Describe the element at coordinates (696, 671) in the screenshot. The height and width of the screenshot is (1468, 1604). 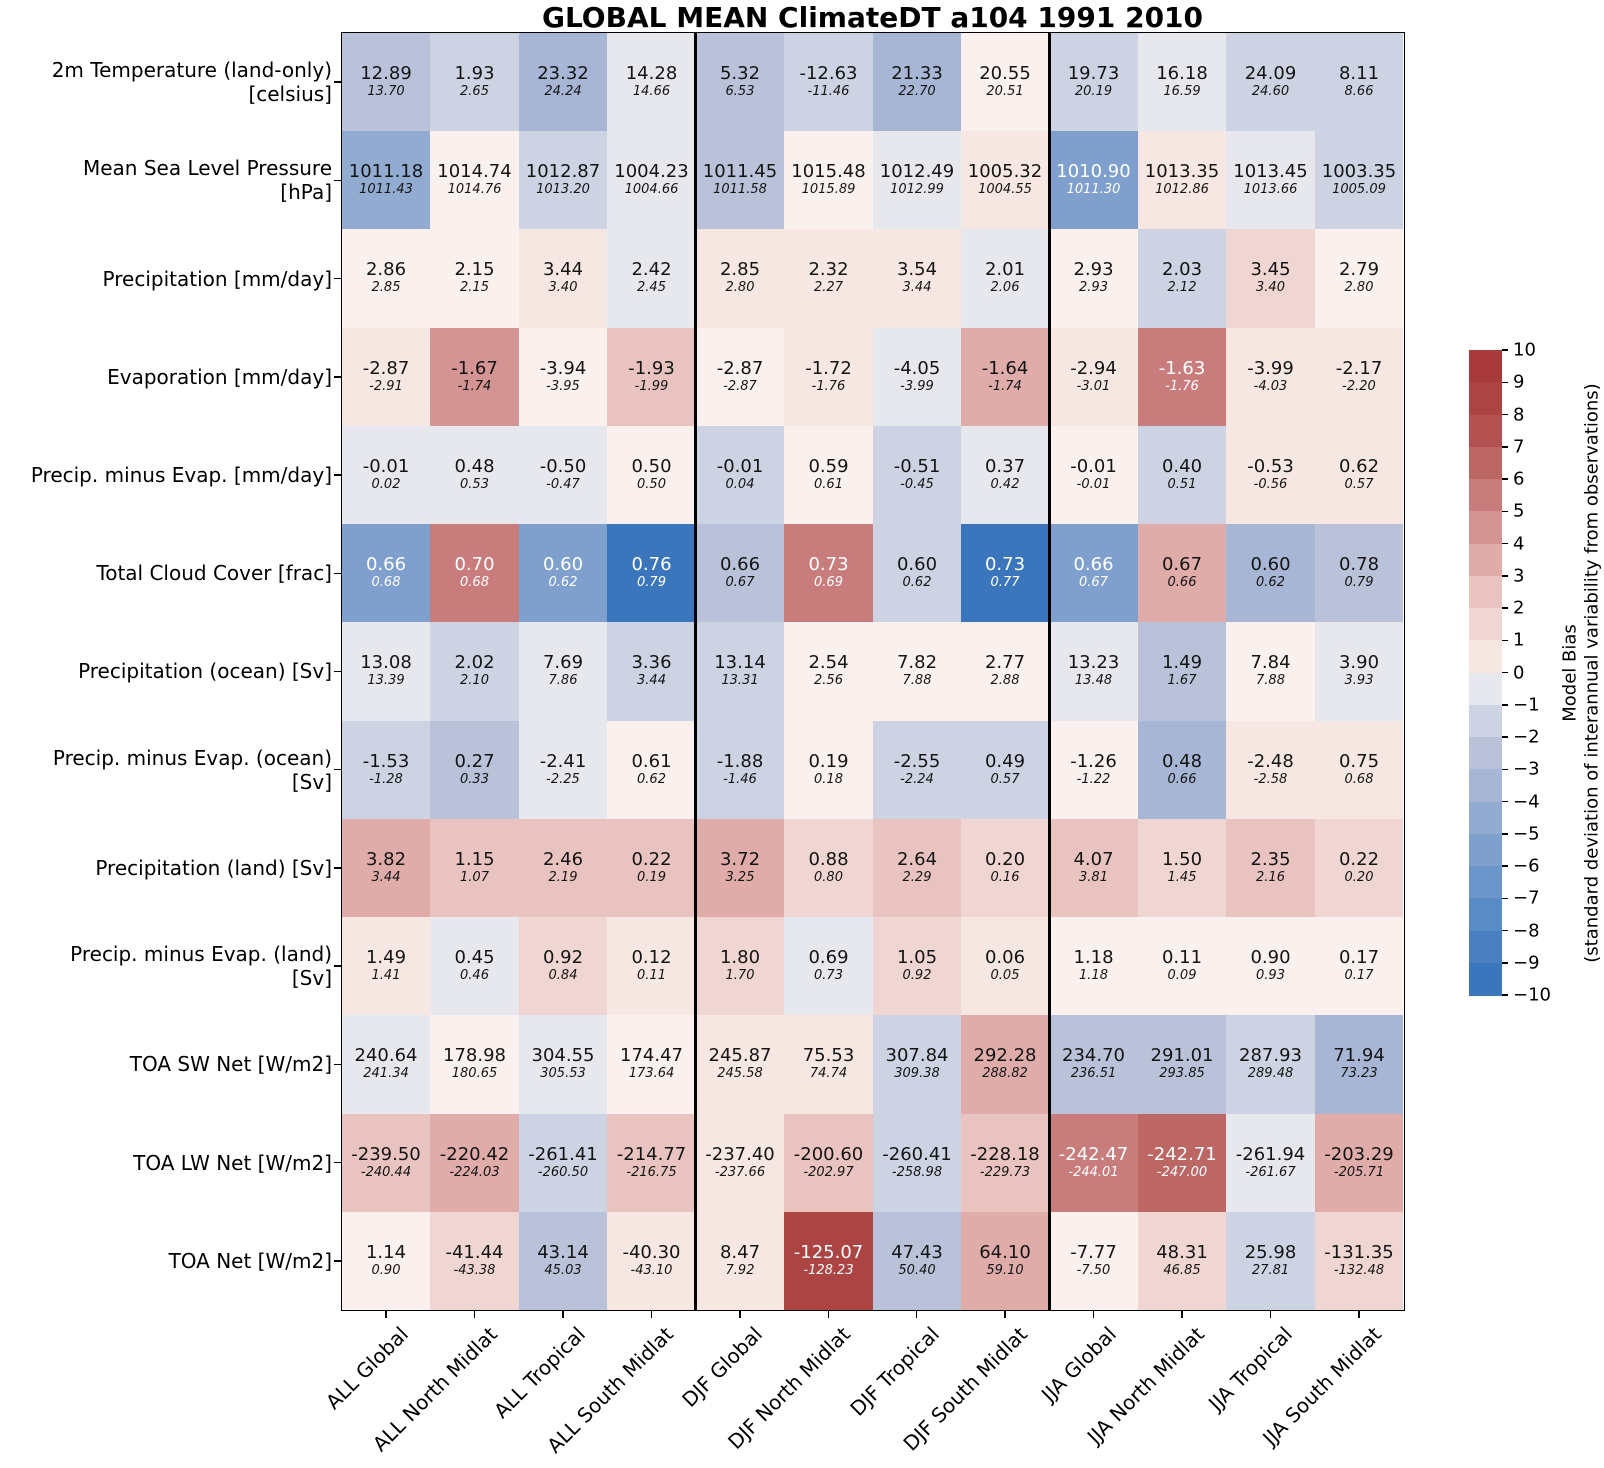
I see `season-separator` at that location.